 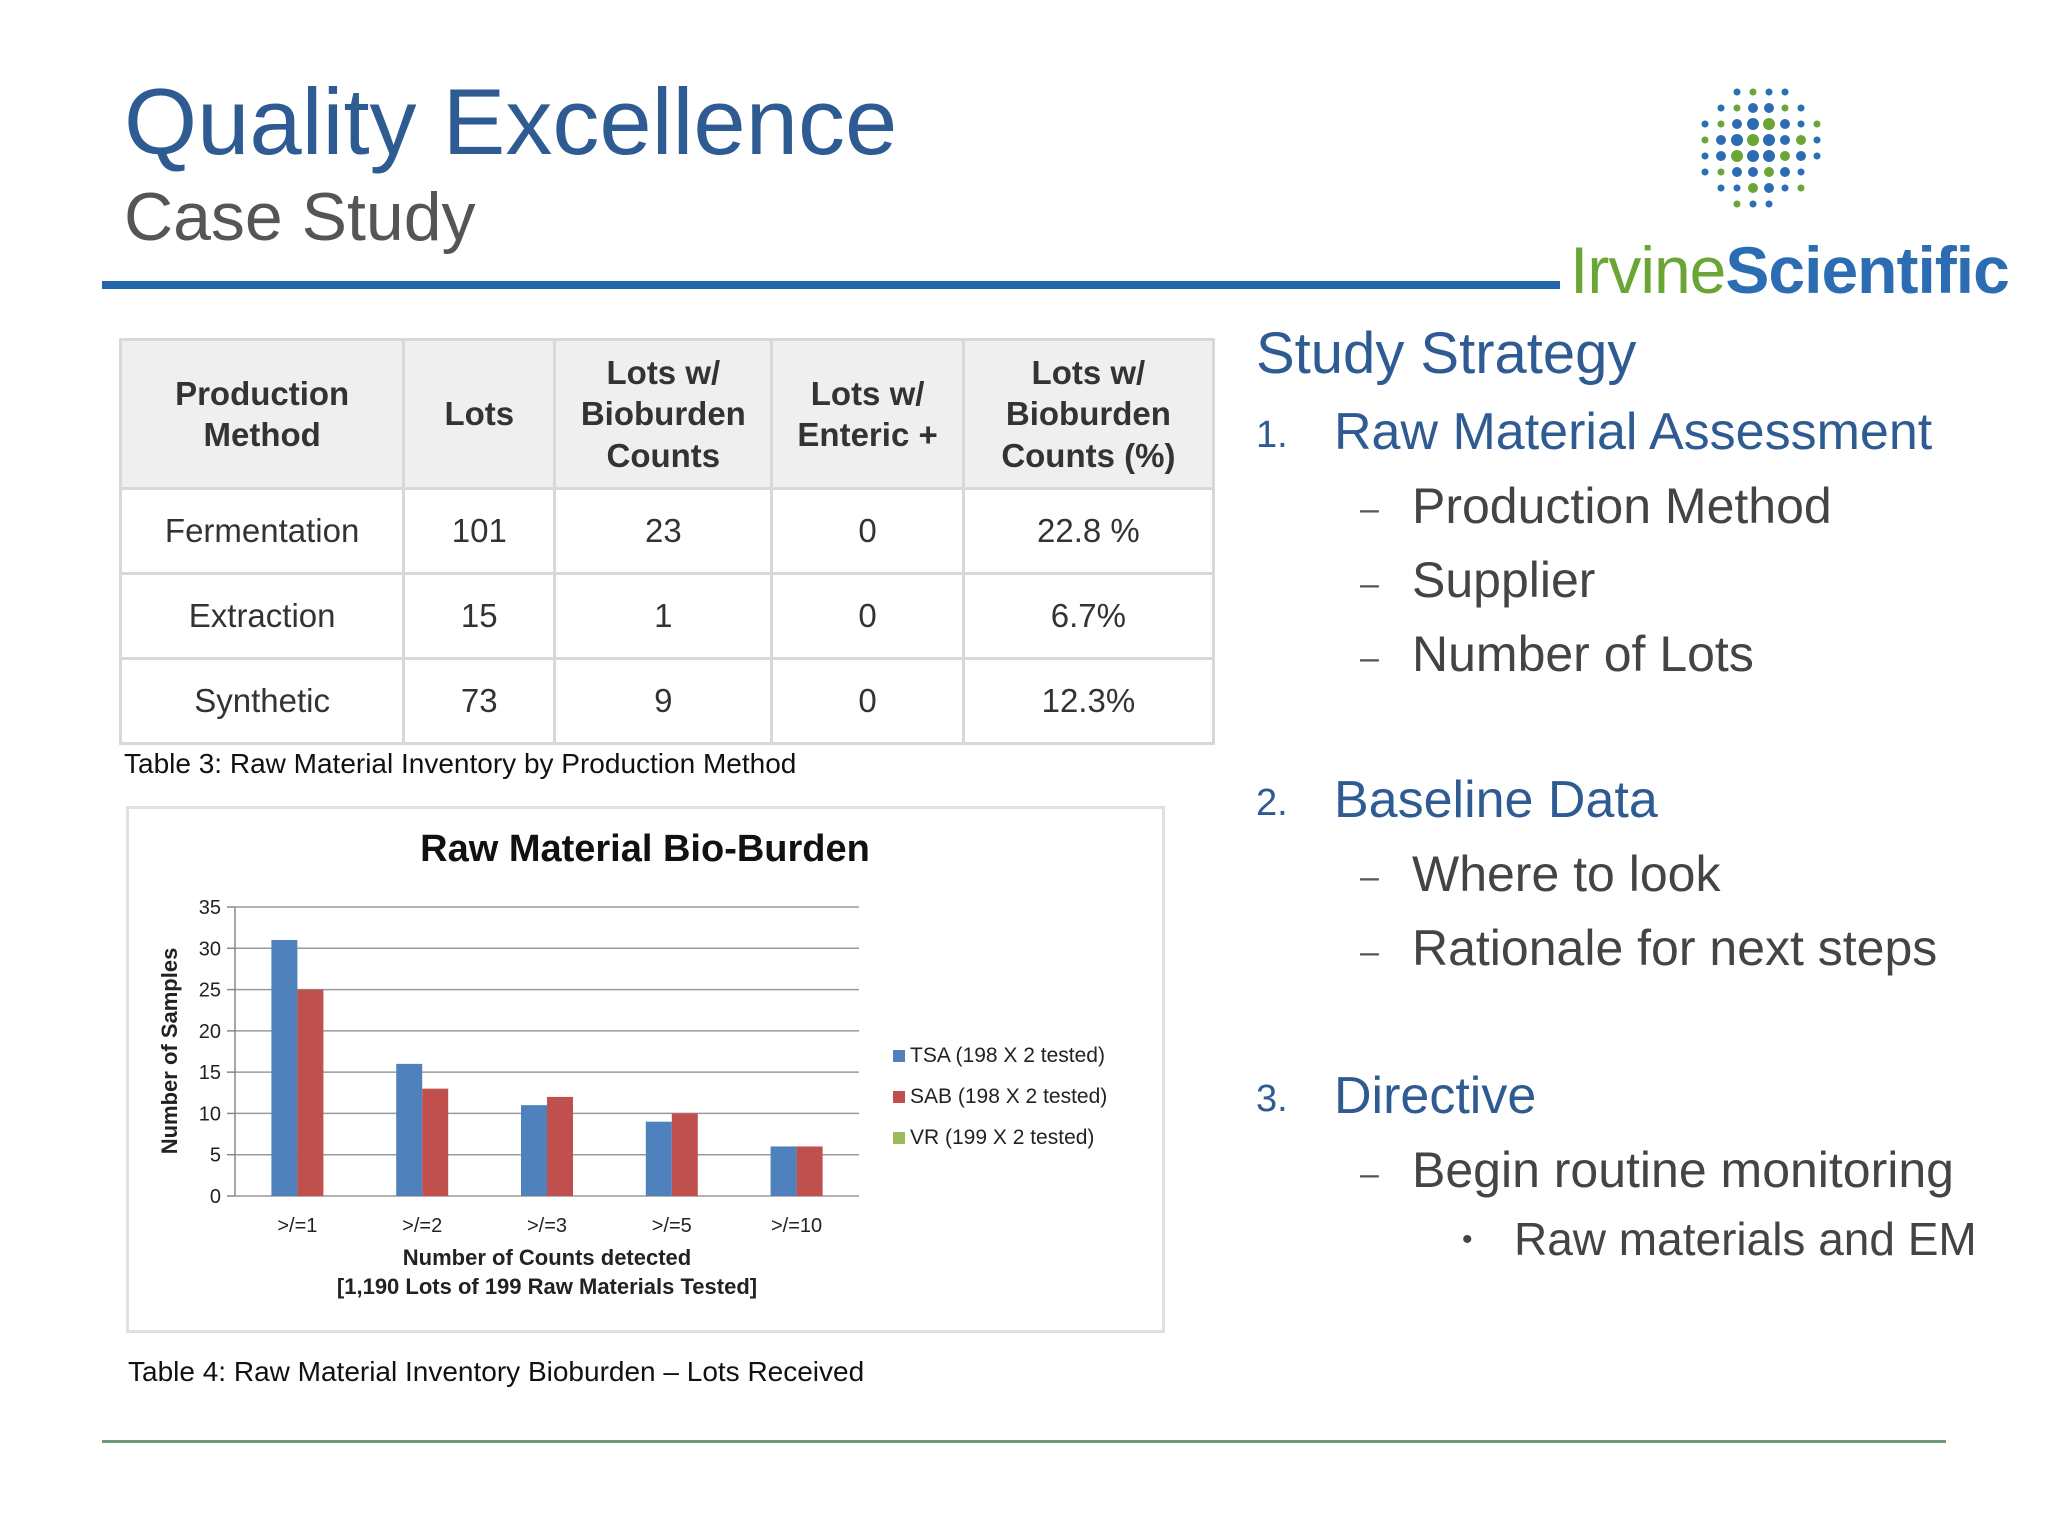 I want to click on cell-method: Synthetic, so click(x=262, y=701).